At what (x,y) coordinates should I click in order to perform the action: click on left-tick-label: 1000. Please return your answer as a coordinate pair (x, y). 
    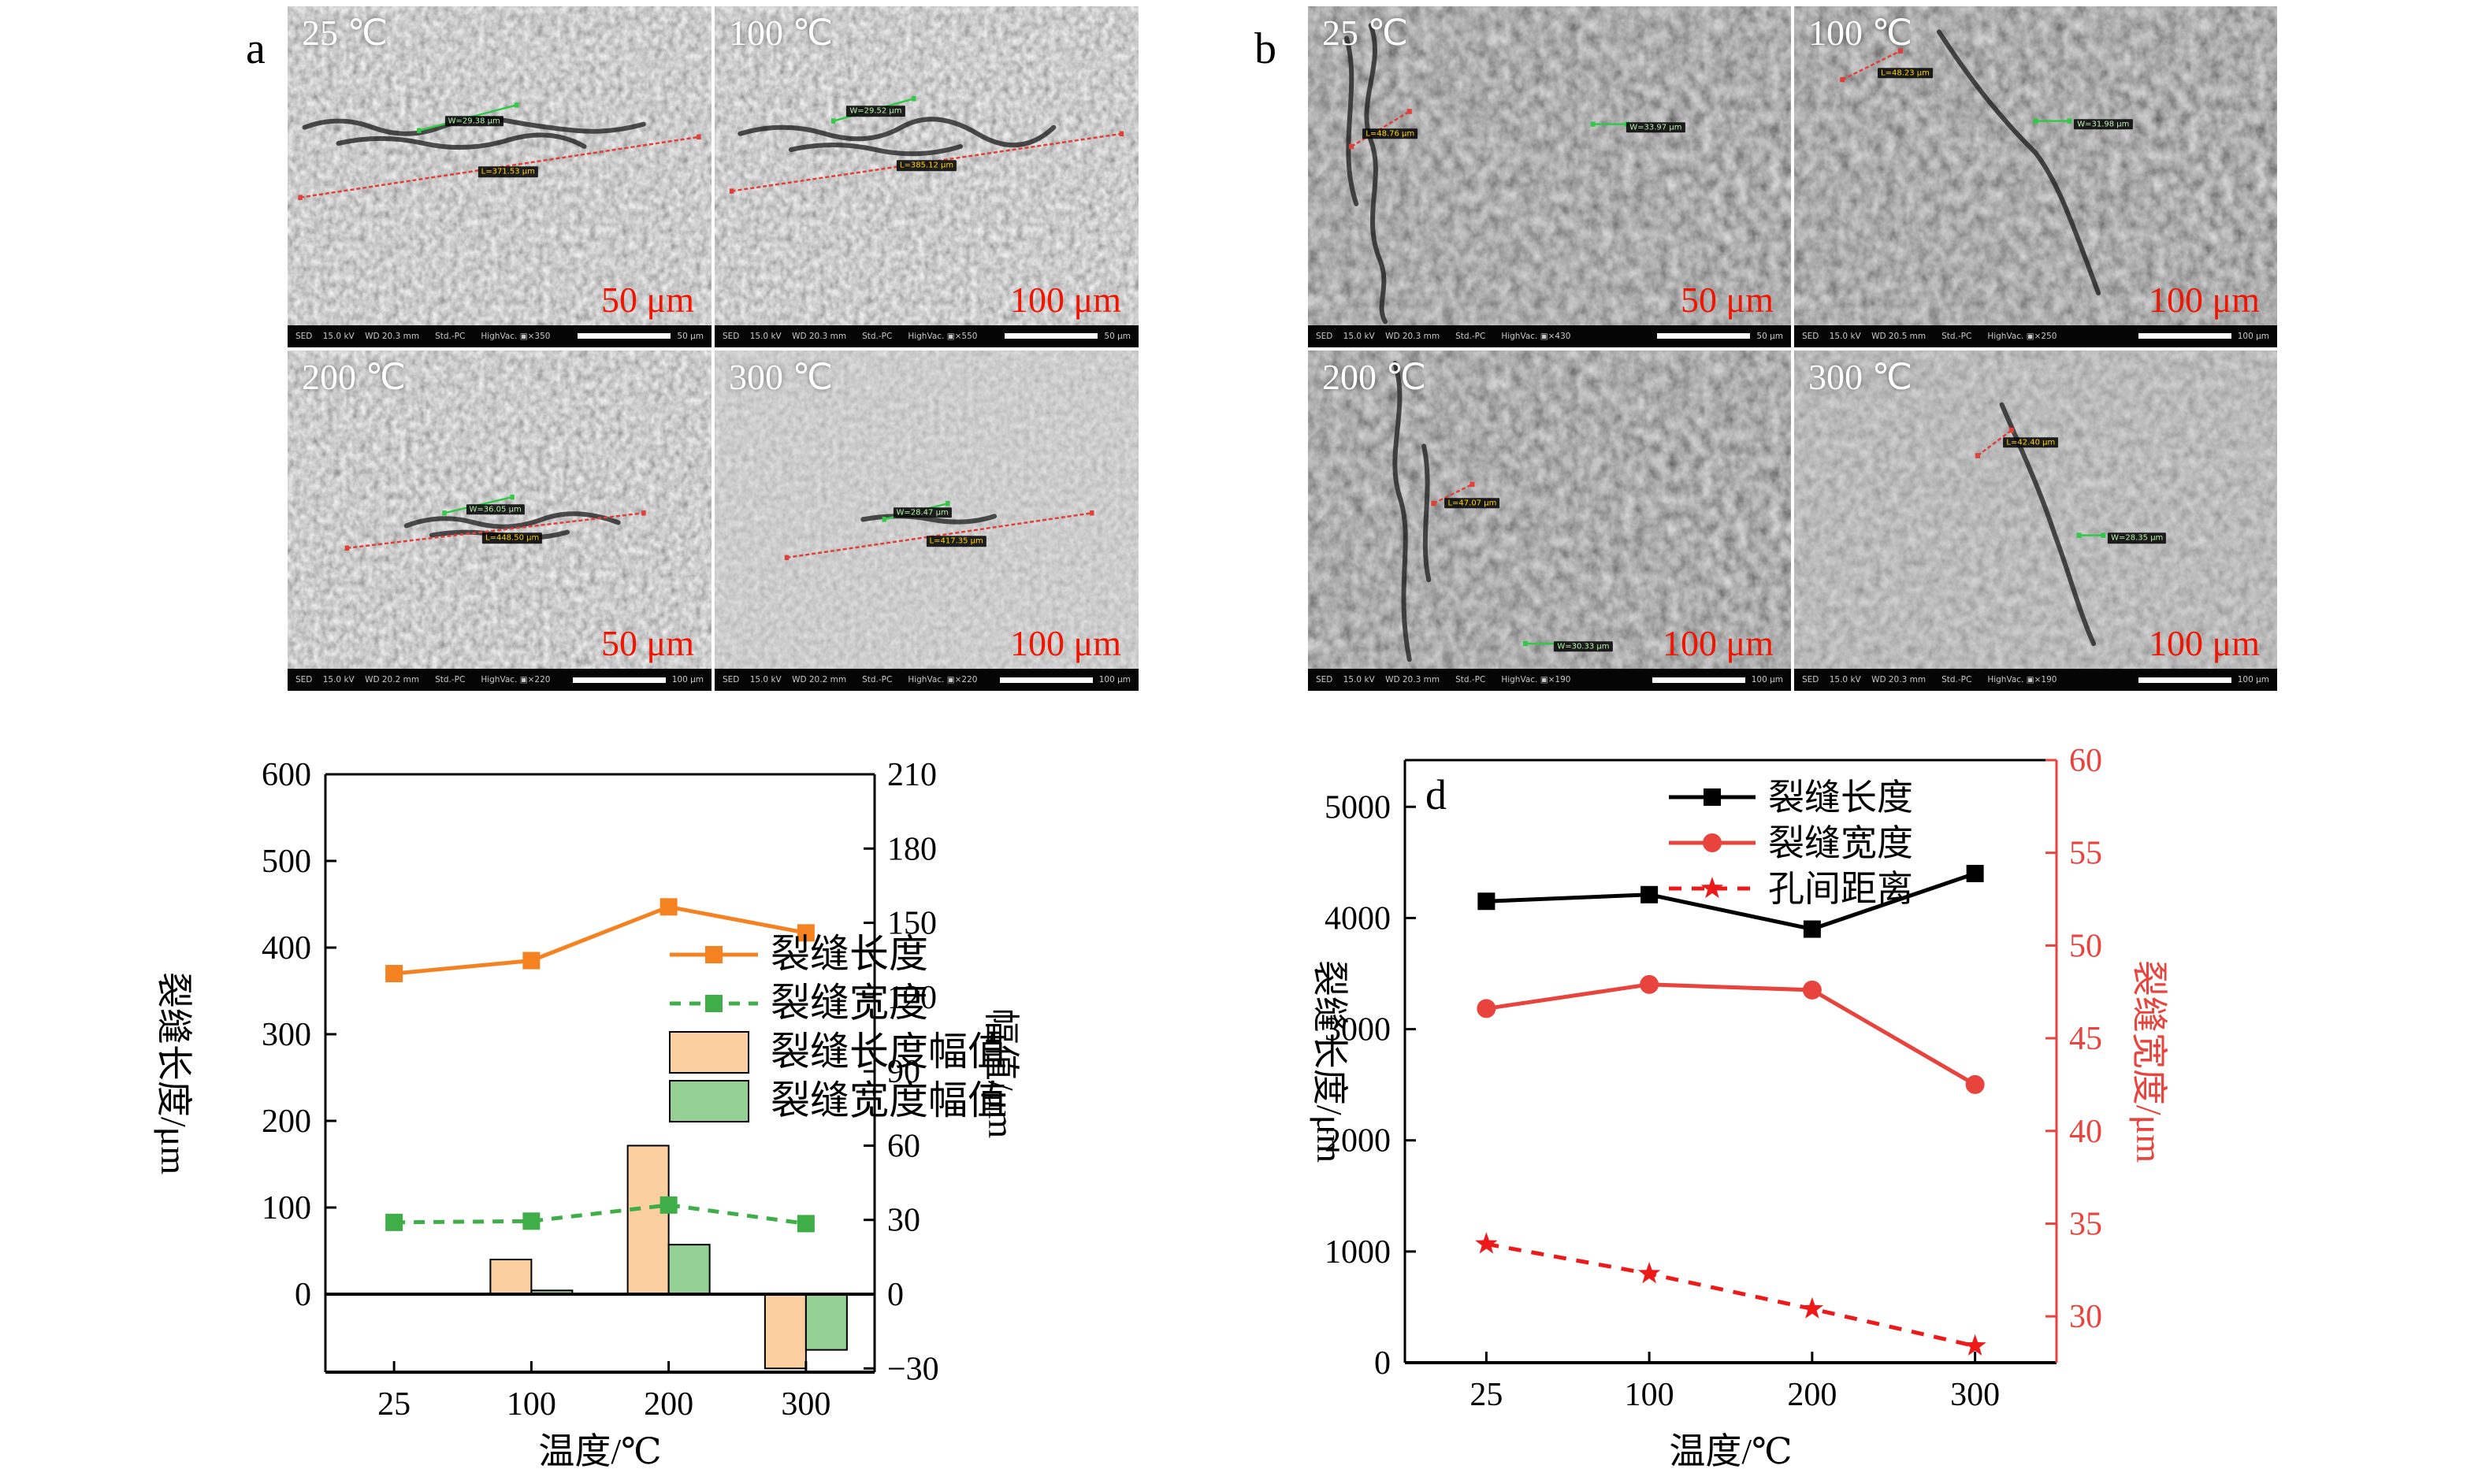
    Looking at the image, I should click on (1358, 1252).